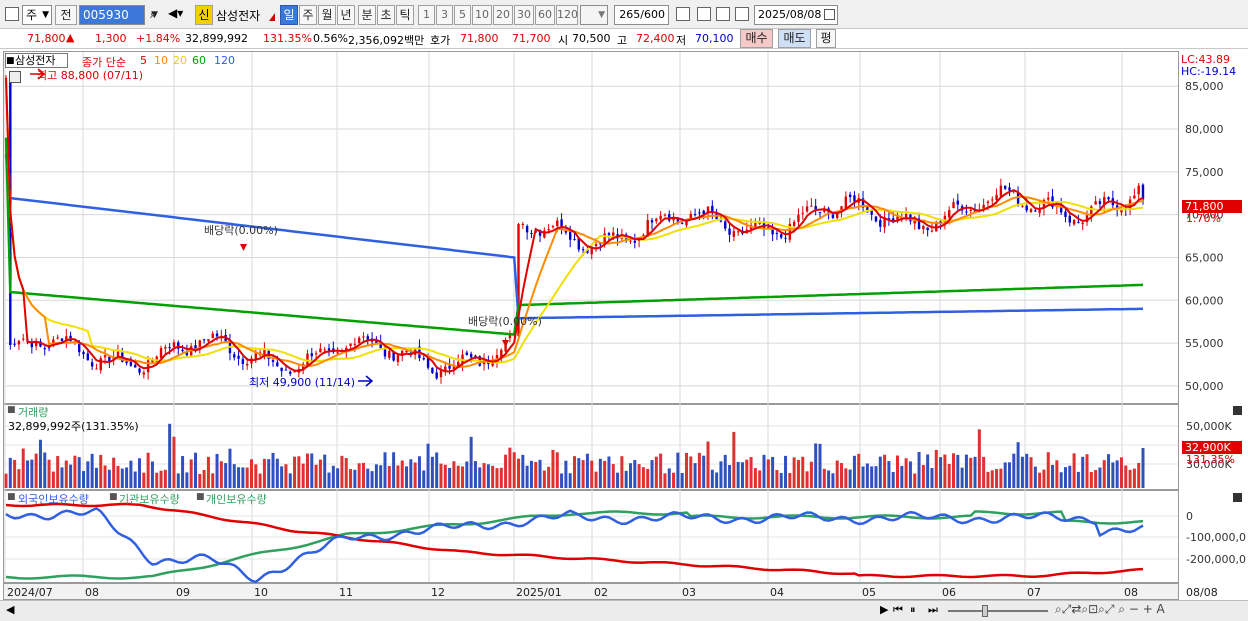  I want to click on candle-icon, so click(683, 14).